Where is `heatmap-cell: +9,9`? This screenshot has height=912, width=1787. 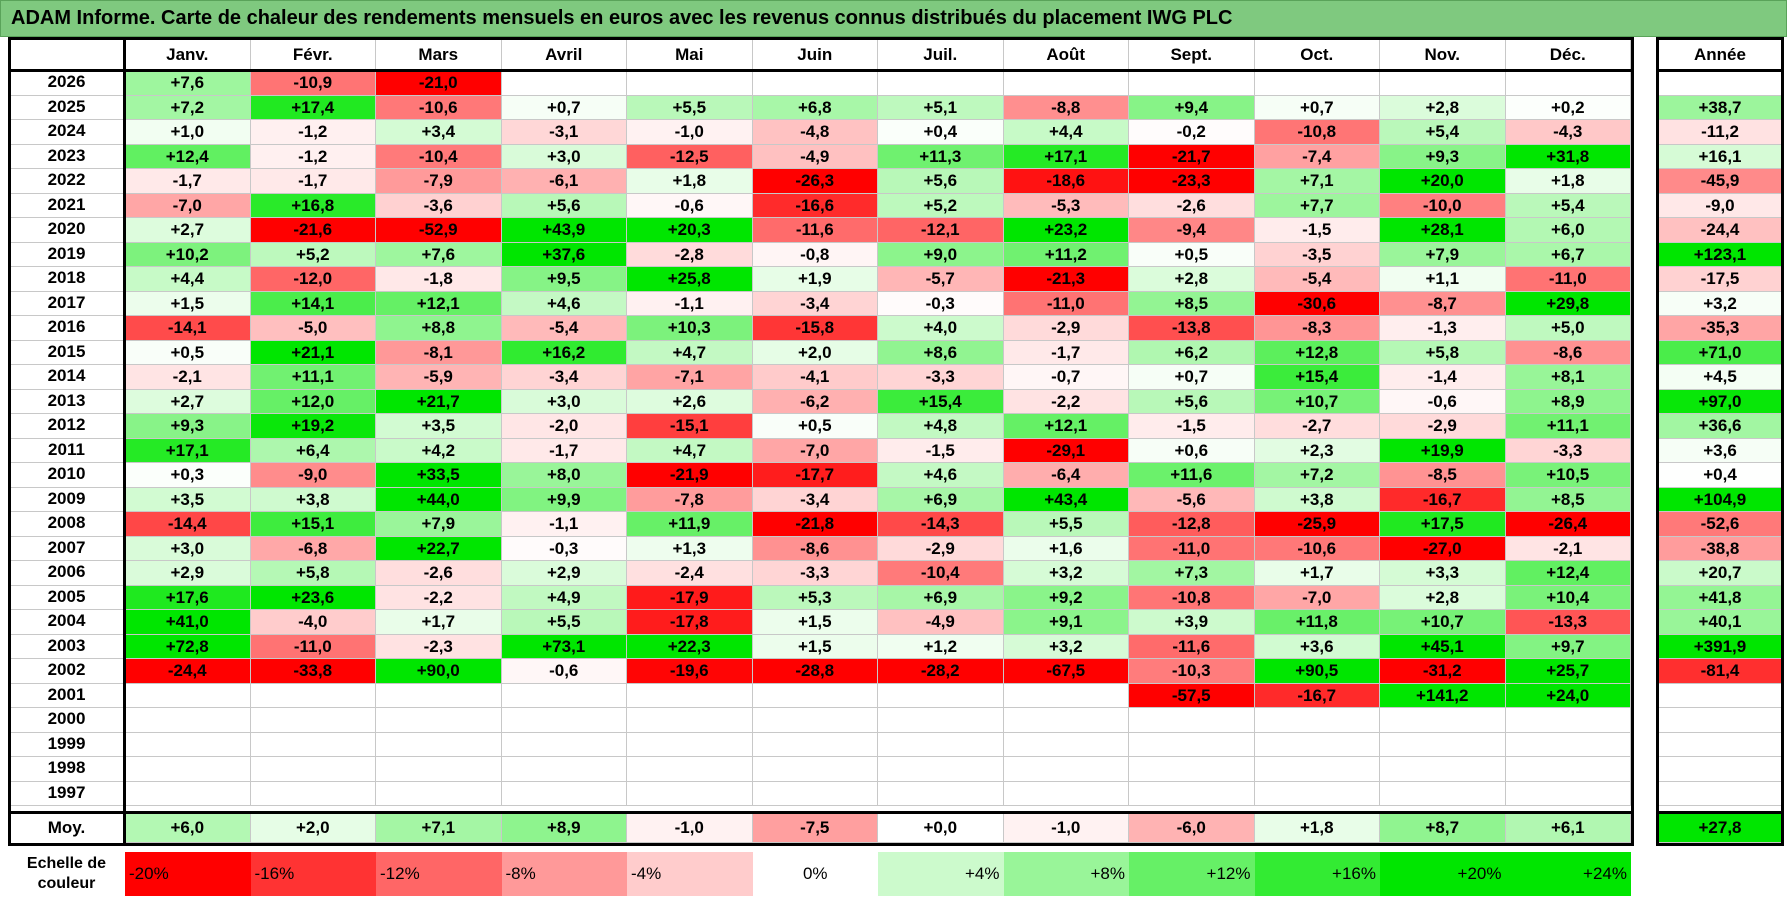 heatmap-cell: +9,9 is located at coordinates (564, 499).